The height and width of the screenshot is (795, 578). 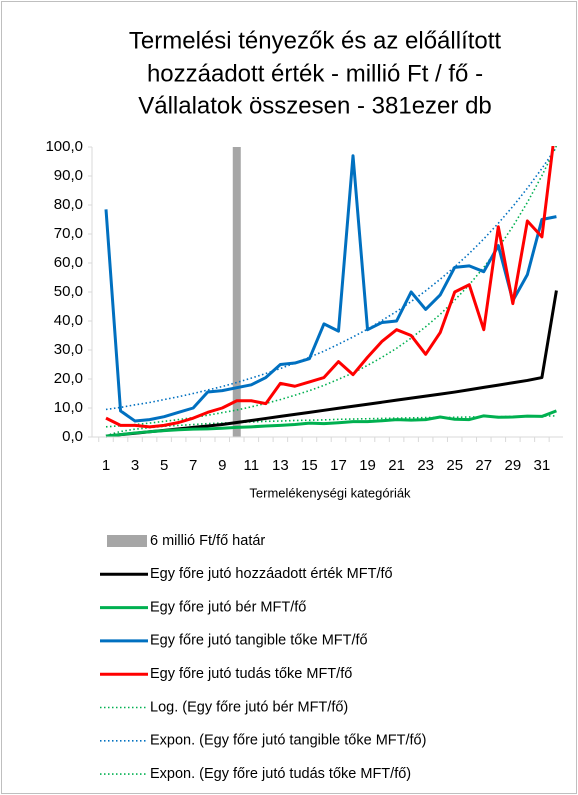 I want to click on x-tick-label: 19, so click(x=367, y=465).